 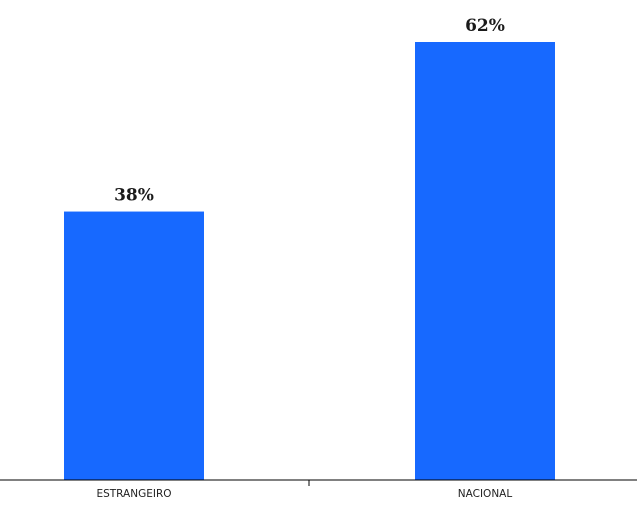 What do you see at coordinates (485, 494) in the screenshot?
I see `x-tick-label-nacional: NACIONAL` at bounding box center [485, 494].